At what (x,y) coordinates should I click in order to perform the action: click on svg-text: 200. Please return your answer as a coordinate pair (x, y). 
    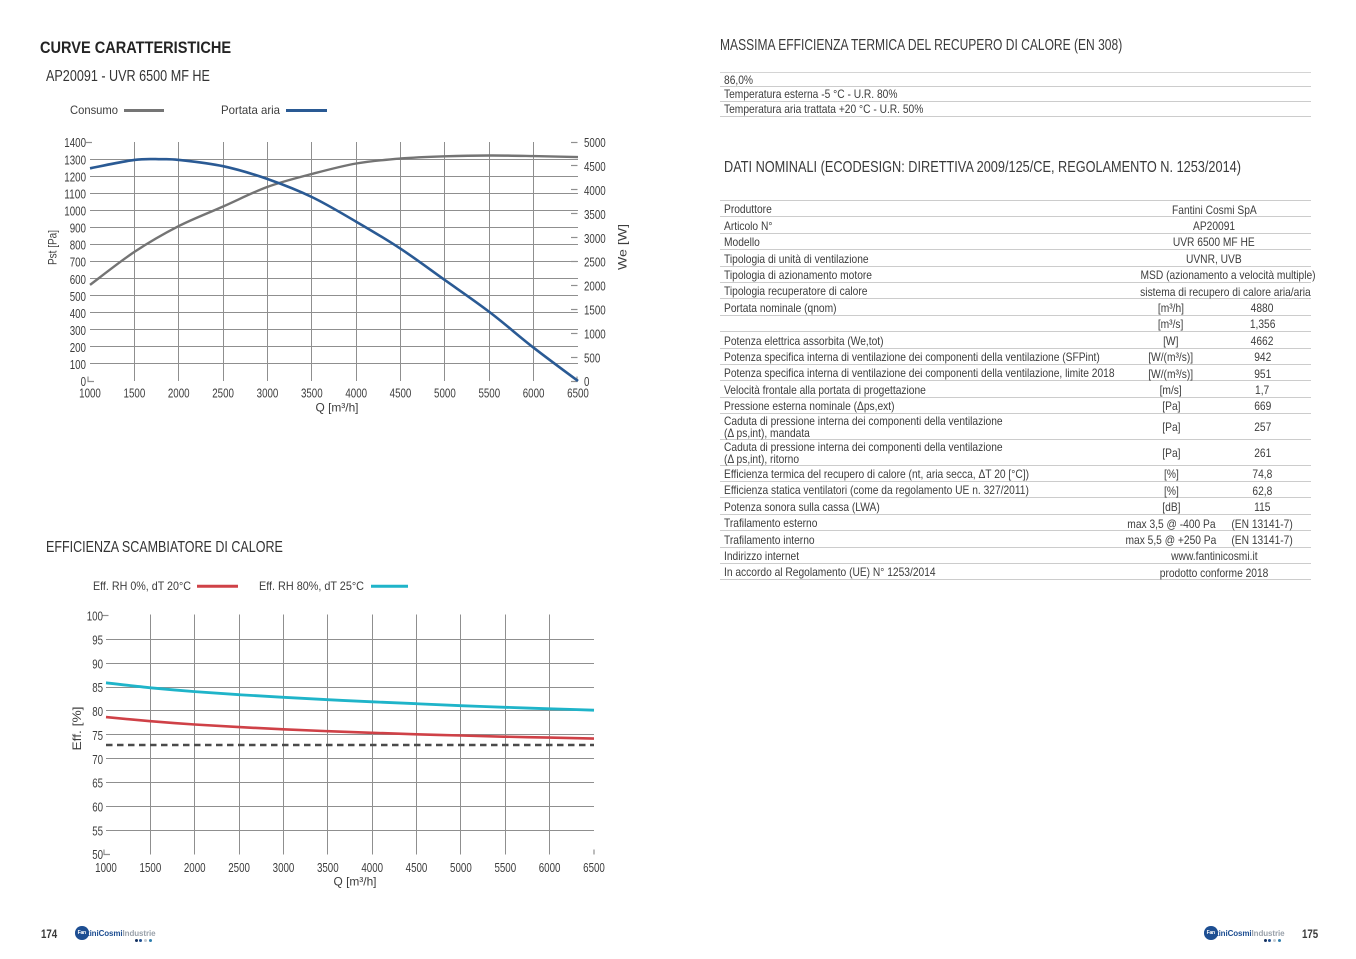
    Looking at the image, I should click on (78, 348).